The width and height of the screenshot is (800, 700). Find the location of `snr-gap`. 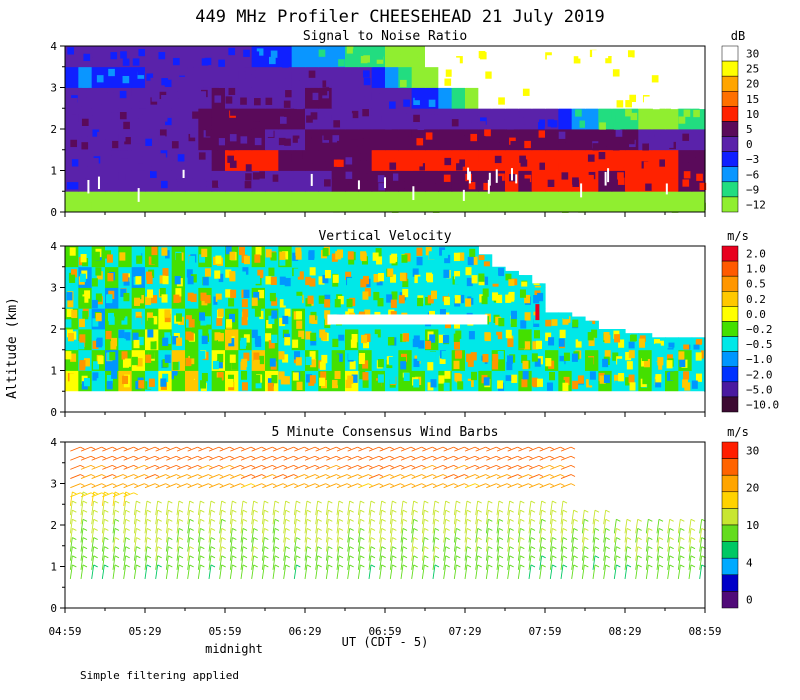

snr-gap is located at coordinates (581, 190).